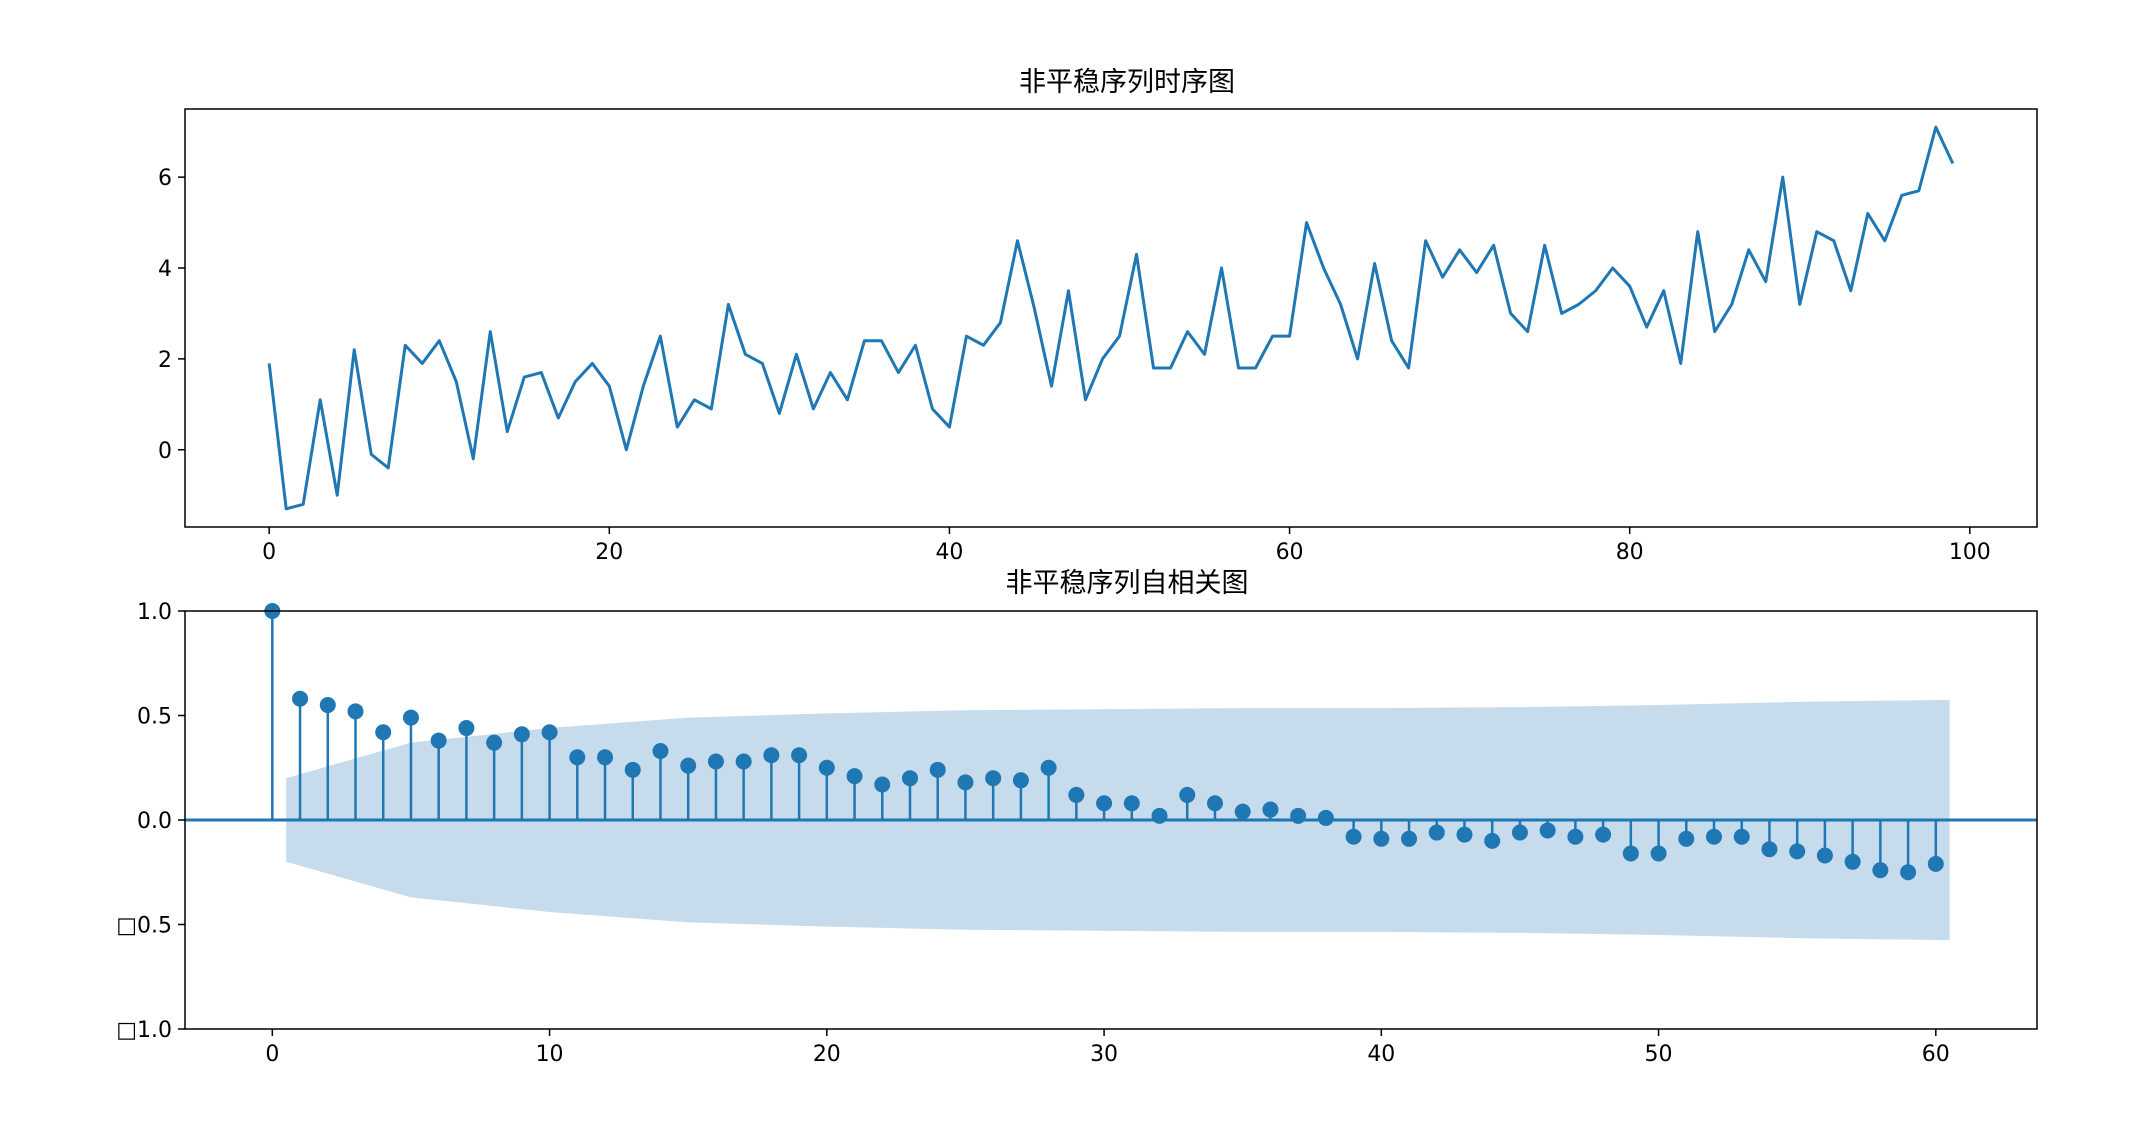  Describe the element at coordinates (1630, 552) in the screenshot. I see `ts-x-tick-label: 80` at that location.